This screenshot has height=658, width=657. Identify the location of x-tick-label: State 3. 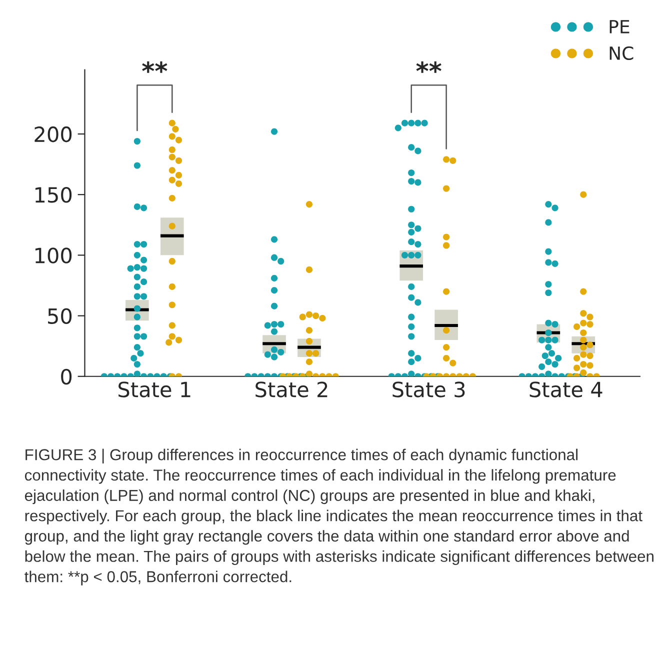
(428, 390).